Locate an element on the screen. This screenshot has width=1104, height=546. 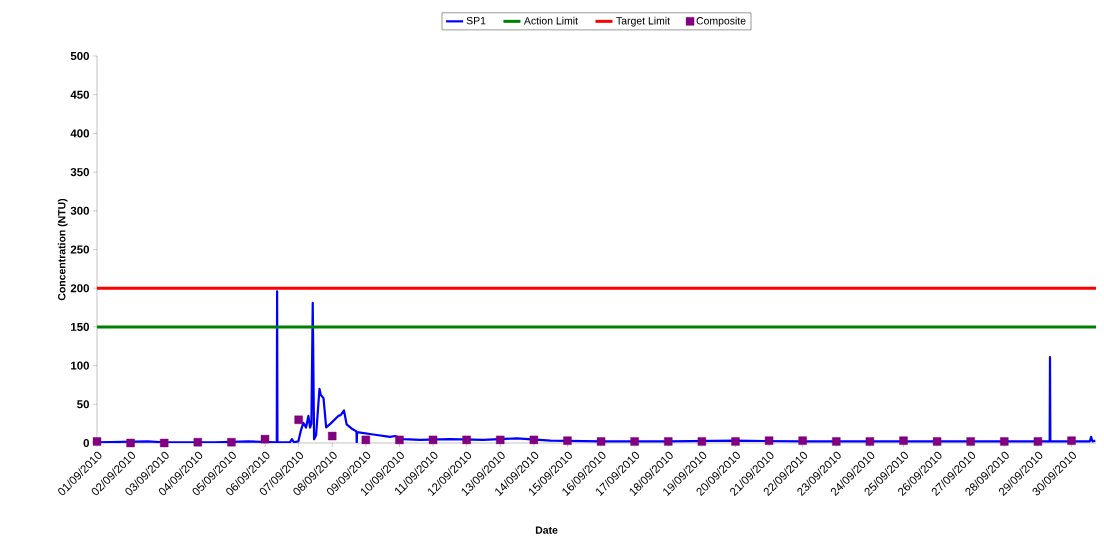
y-tick-label: 200 is located at coordinates (80, 288).